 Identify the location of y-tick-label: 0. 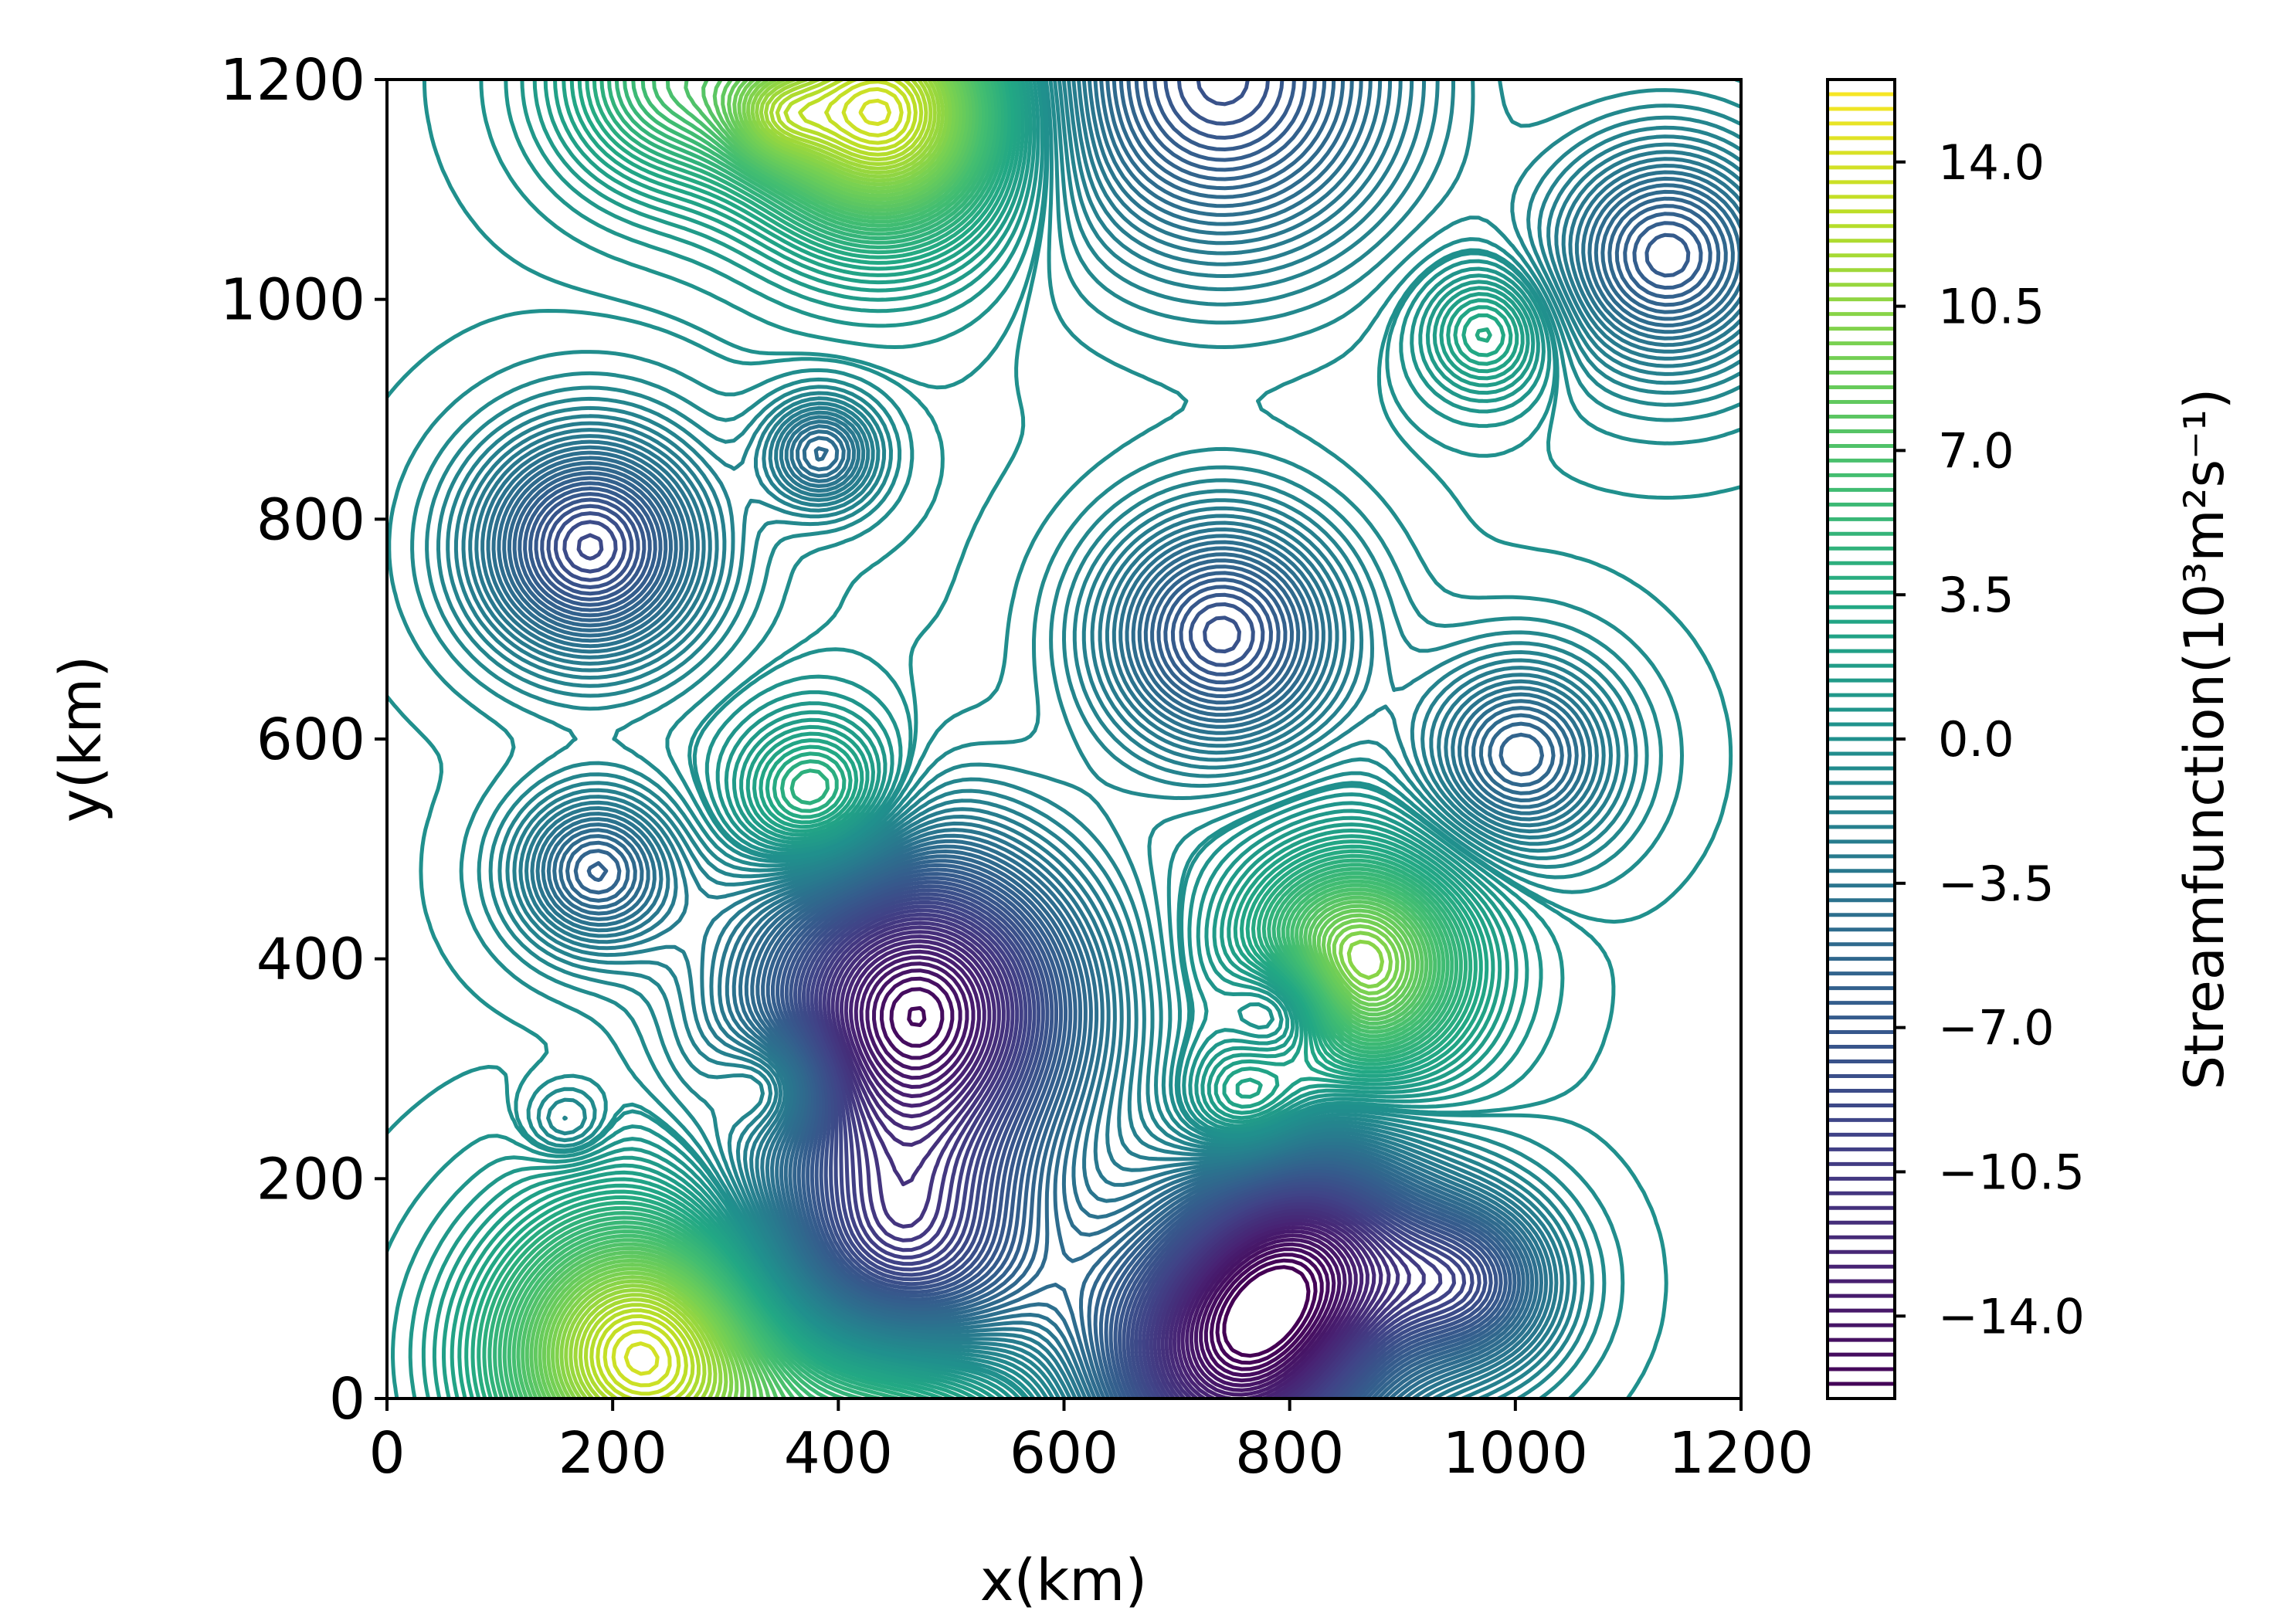
(347, 1399).